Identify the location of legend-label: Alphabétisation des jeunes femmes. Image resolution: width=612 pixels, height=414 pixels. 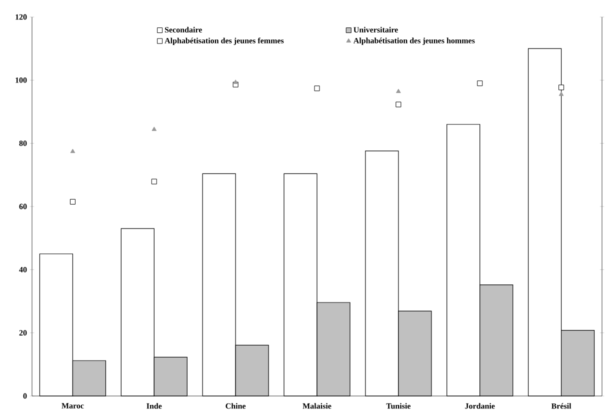
(224, 41).